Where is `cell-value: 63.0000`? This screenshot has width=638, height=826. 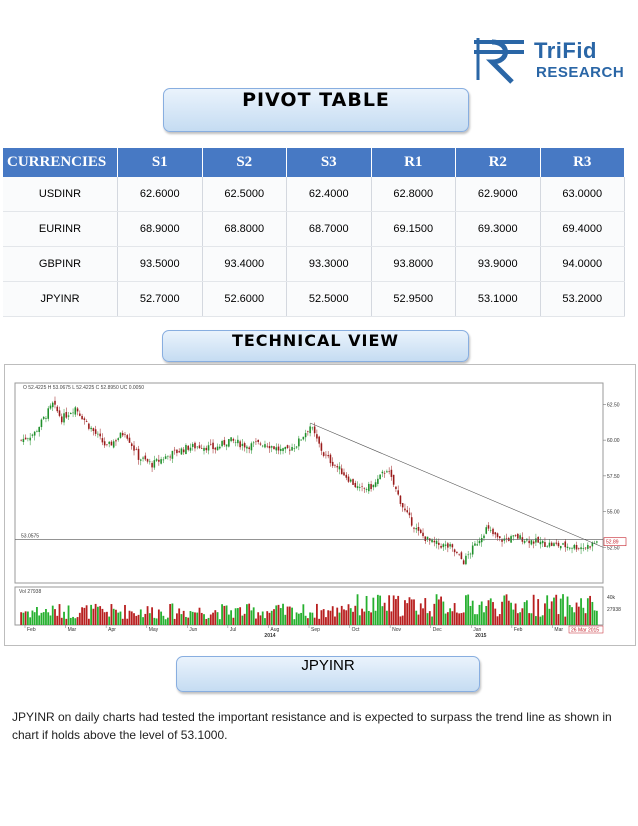
cell-value: 63.0000 is located at coordinates (582, 194).